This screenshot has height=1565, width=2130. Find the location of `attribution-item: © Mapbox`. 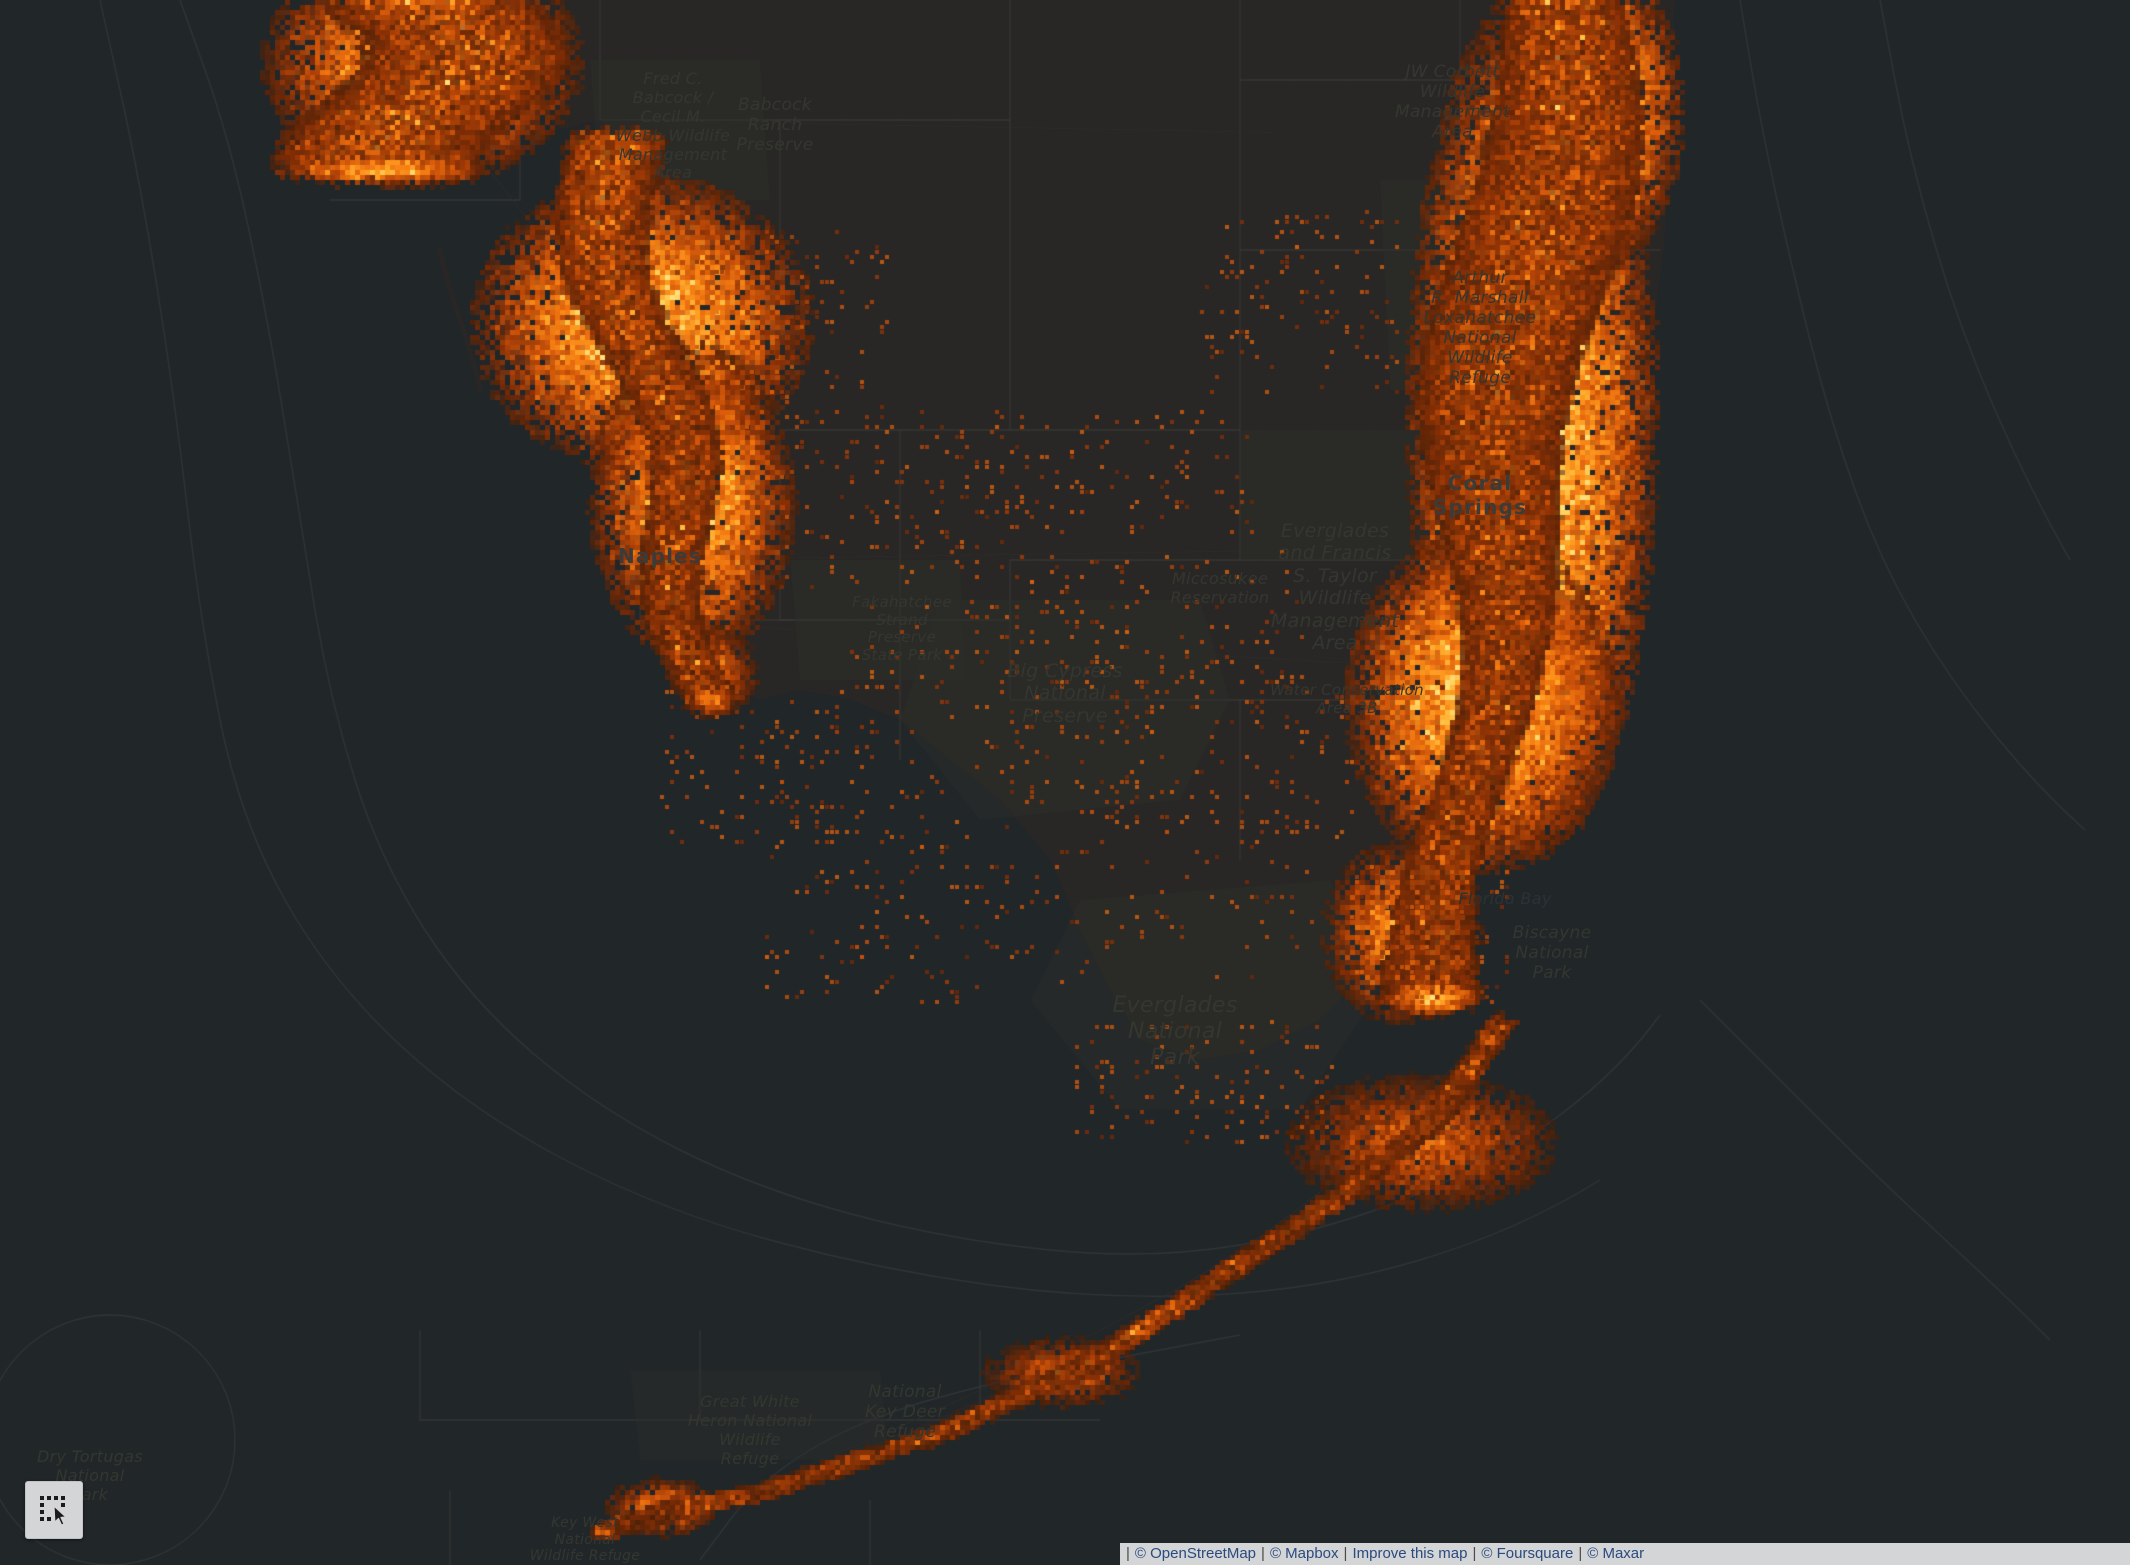

attribution-item: © Mapbox is located at coordinates (1304, 1553).